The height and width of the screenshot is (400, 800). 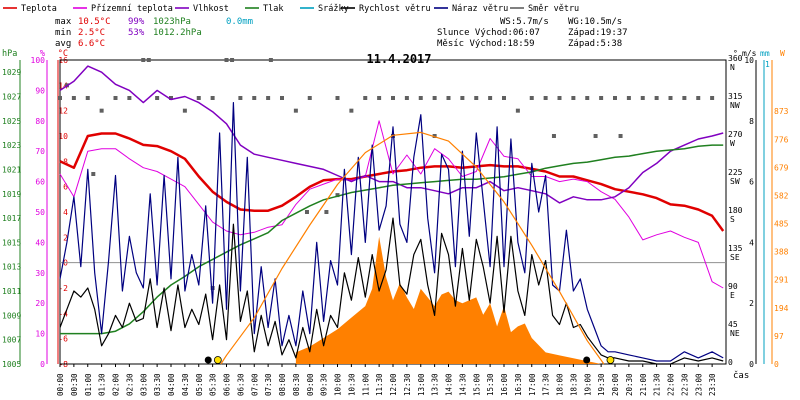 I want to click on wind-speed-tick-label: 10, so click(x=749, y=60).